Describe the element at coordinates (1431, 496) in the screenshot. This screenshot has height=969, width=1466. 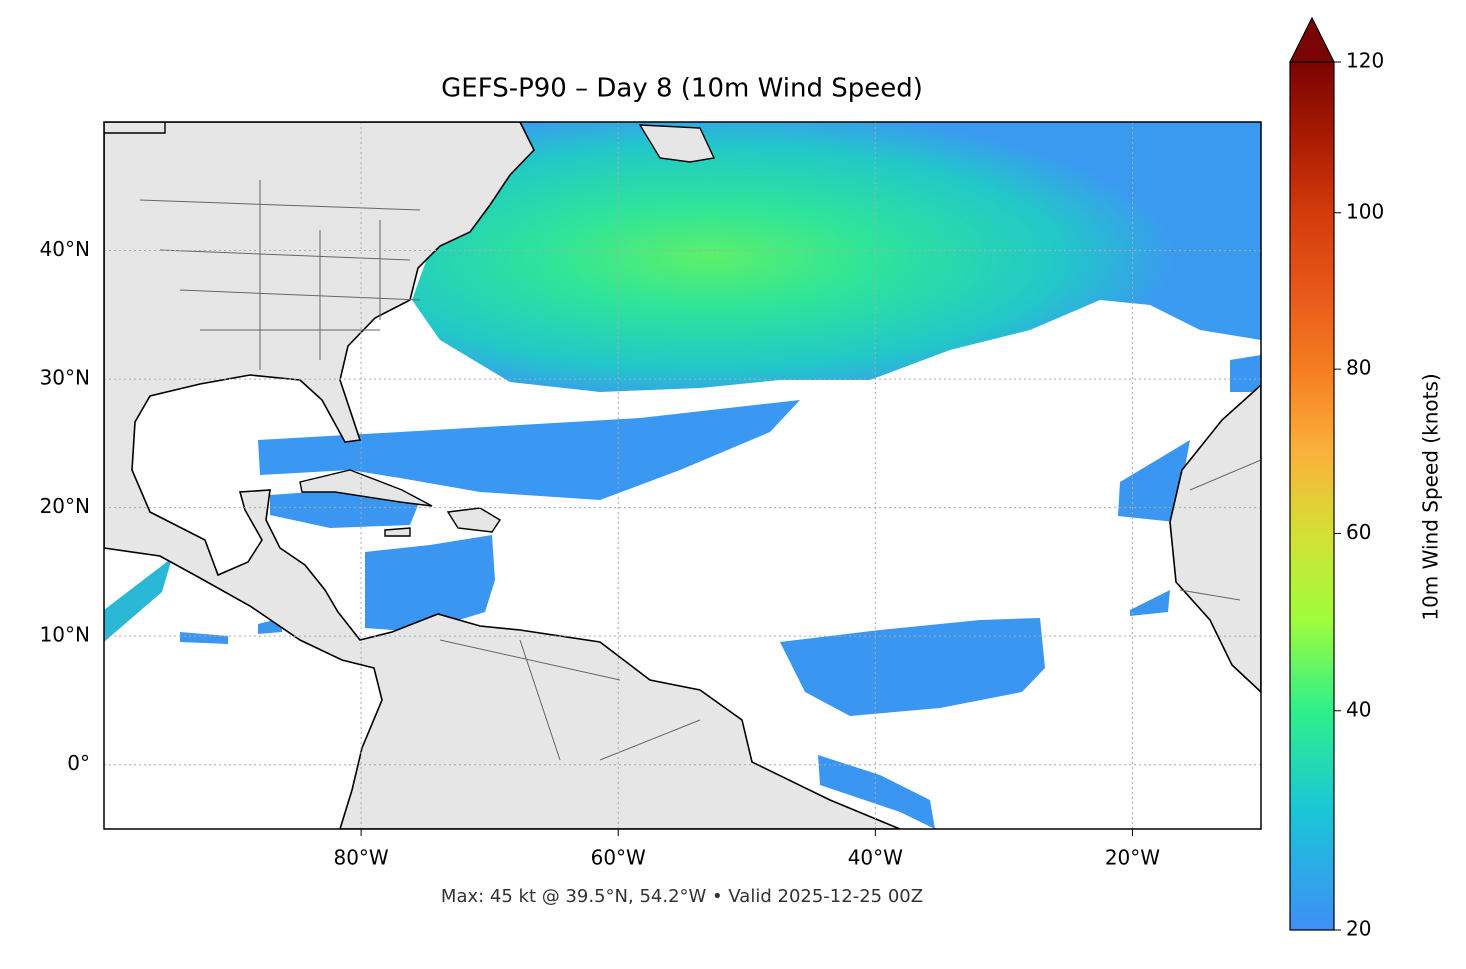
I see `colorbar-label: 10m Wind Speed (knots)` at that location.